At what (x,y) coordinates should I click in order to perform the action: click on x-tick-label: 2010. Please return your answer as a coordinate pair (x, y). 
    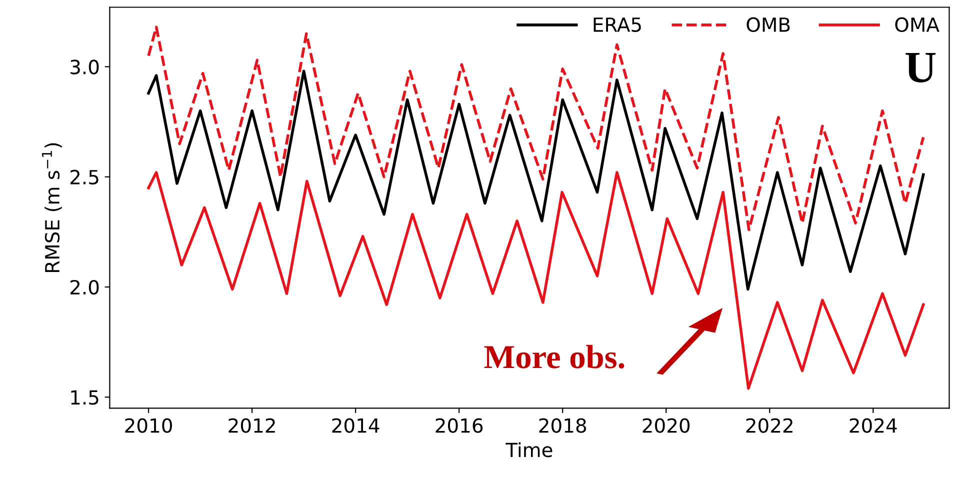
    Looking at the image, I should click on (148, 425).